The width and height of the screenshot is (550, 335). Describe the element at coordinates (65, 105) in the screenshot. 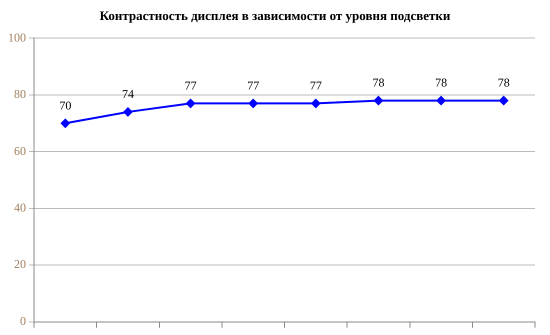

I see `data-label: 70` at that location.